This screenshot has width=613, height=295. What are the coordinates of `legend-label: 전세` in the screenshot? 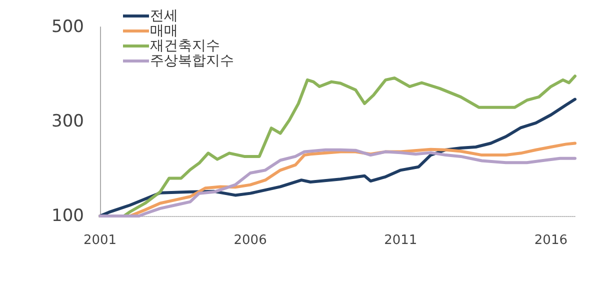 It's located at (164, 16).